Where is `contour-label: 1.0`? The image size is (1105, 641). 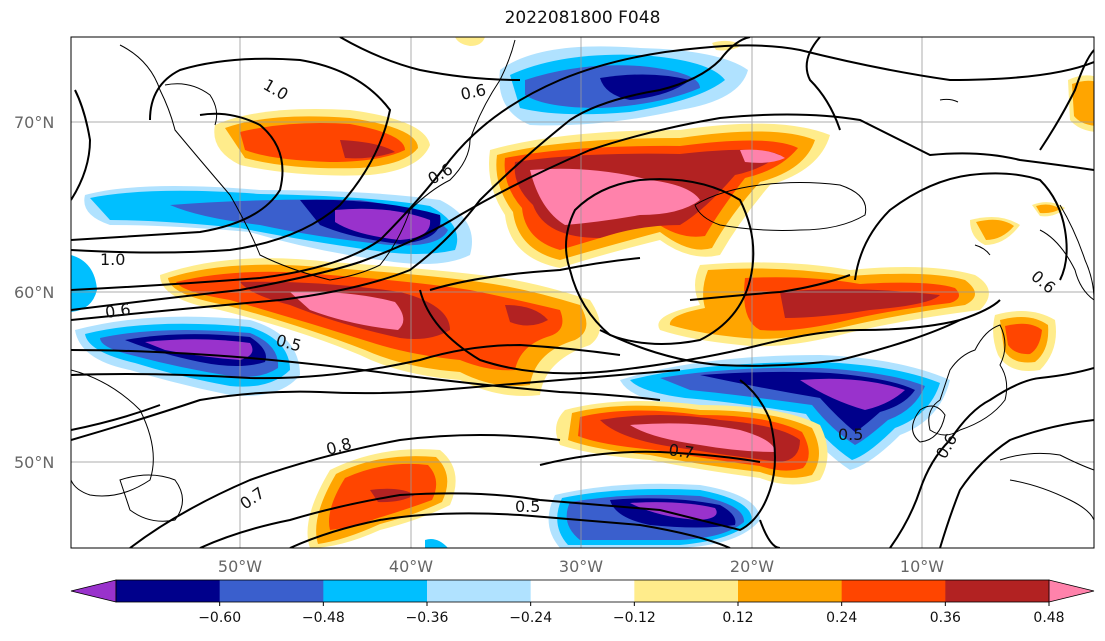 contour-label: 1.0 is located at coordinates (112, 259).